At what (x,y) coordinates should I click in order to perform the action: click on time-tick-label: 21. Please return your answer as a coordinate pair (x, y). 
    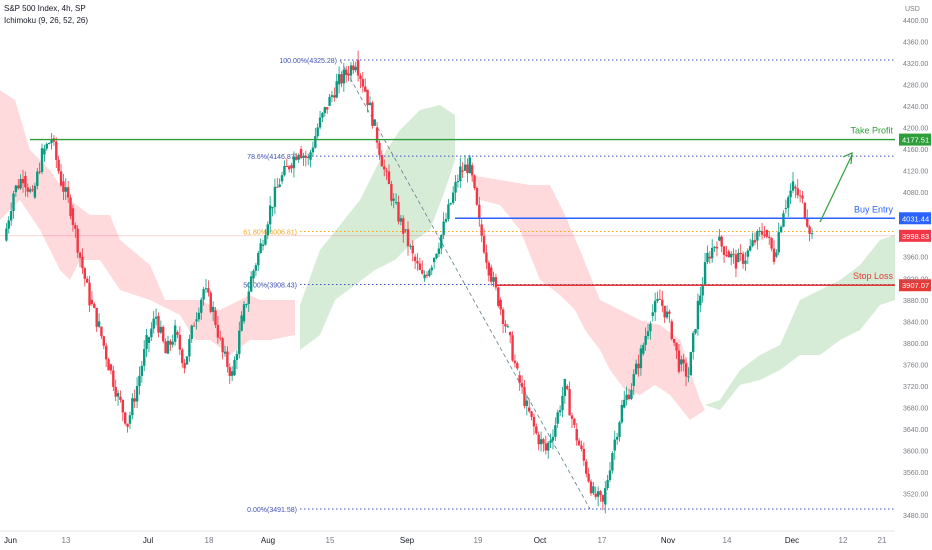
    Looking at the image, I should click on (882, 540).